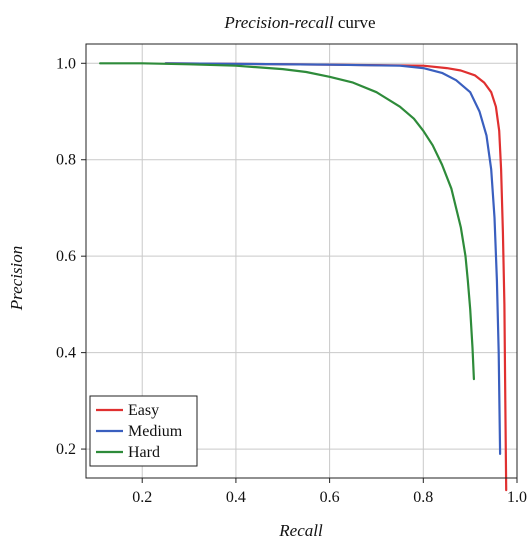 This screenshot has width=528, height=547. Describe the element at coordinates (423, 497) in the screenshot. I see `x-tick-label: 0.8` at that location.